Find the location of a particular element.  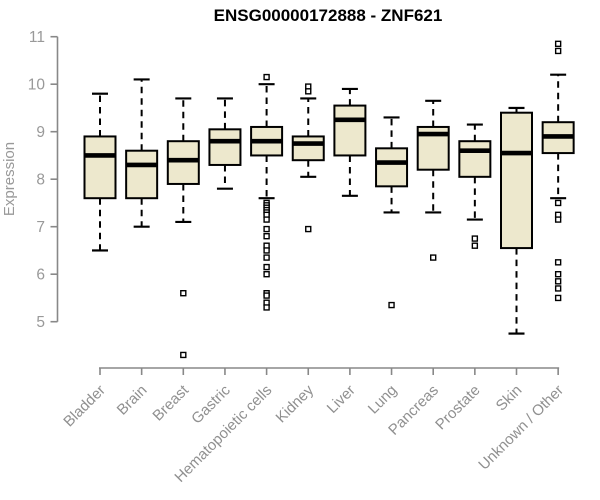

box-kidney is located at coordinates (308, 158).